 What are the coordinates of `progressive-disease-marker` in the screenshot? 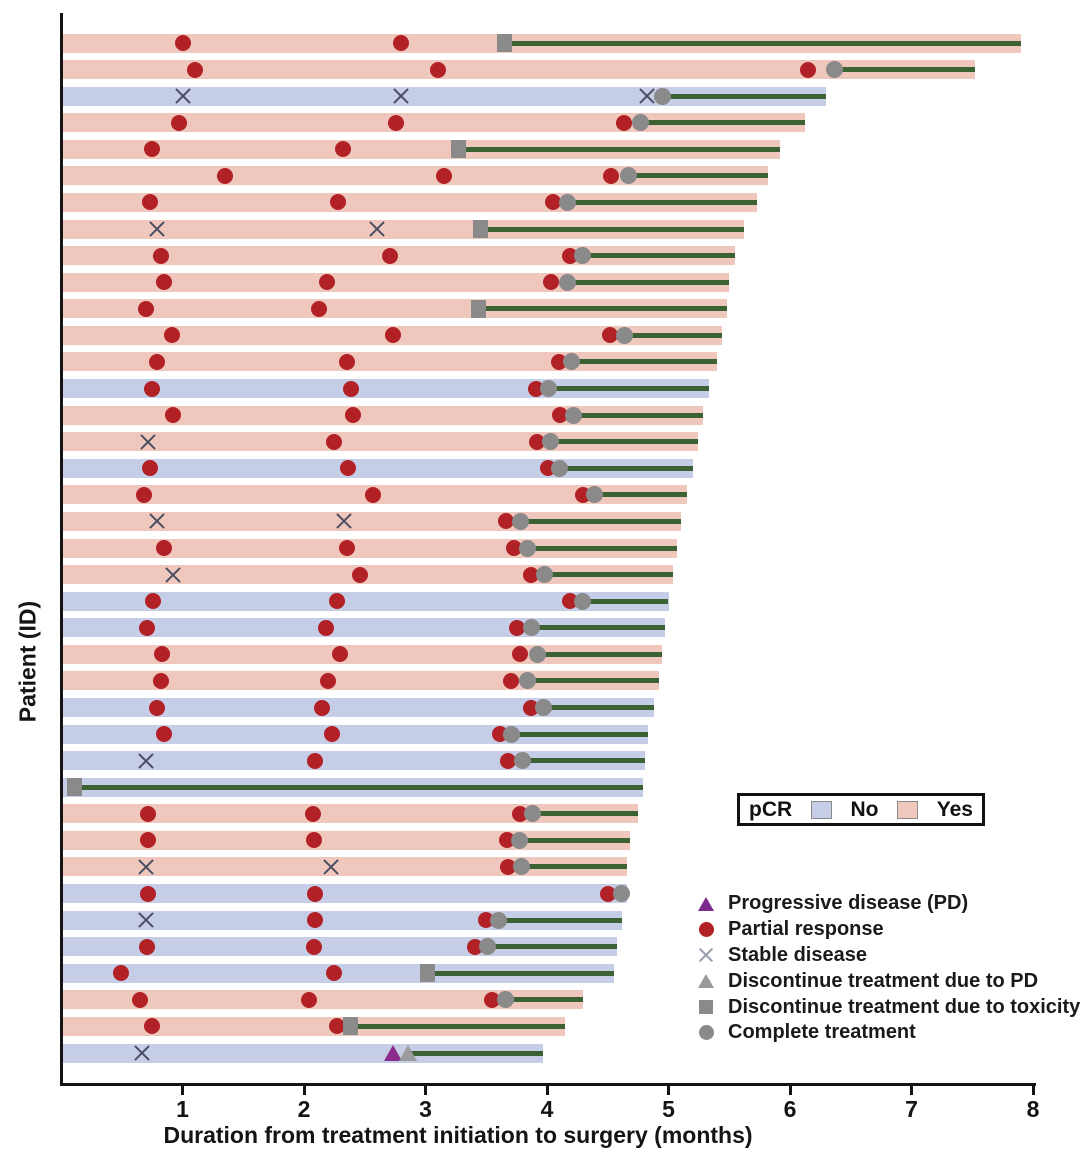 It's located at (392, 1052).